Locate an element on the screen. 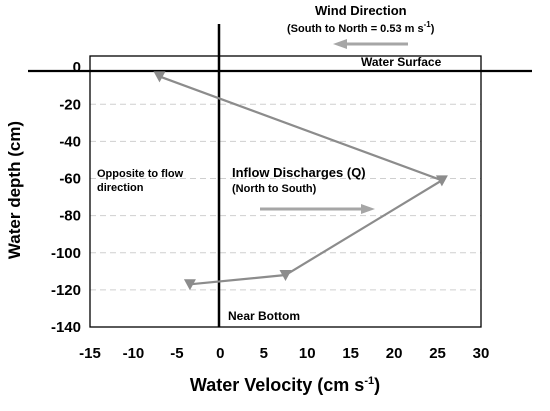 The image size is (550, 411). x-tick-label: -5 is located at coordinates (176, 353).